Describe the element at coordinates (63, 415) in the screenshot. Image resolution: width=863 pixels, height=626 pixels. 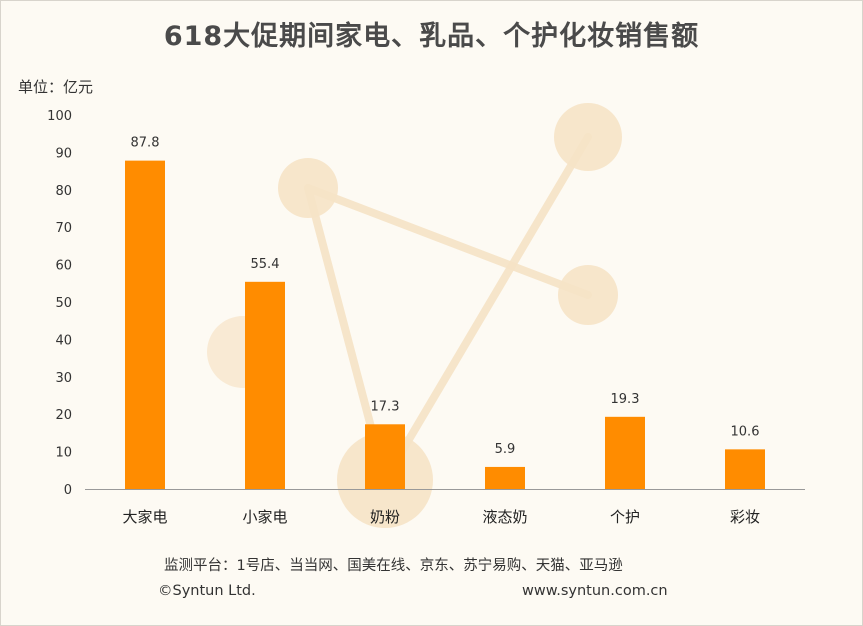
I see `y-tick-label: 20` at that location.